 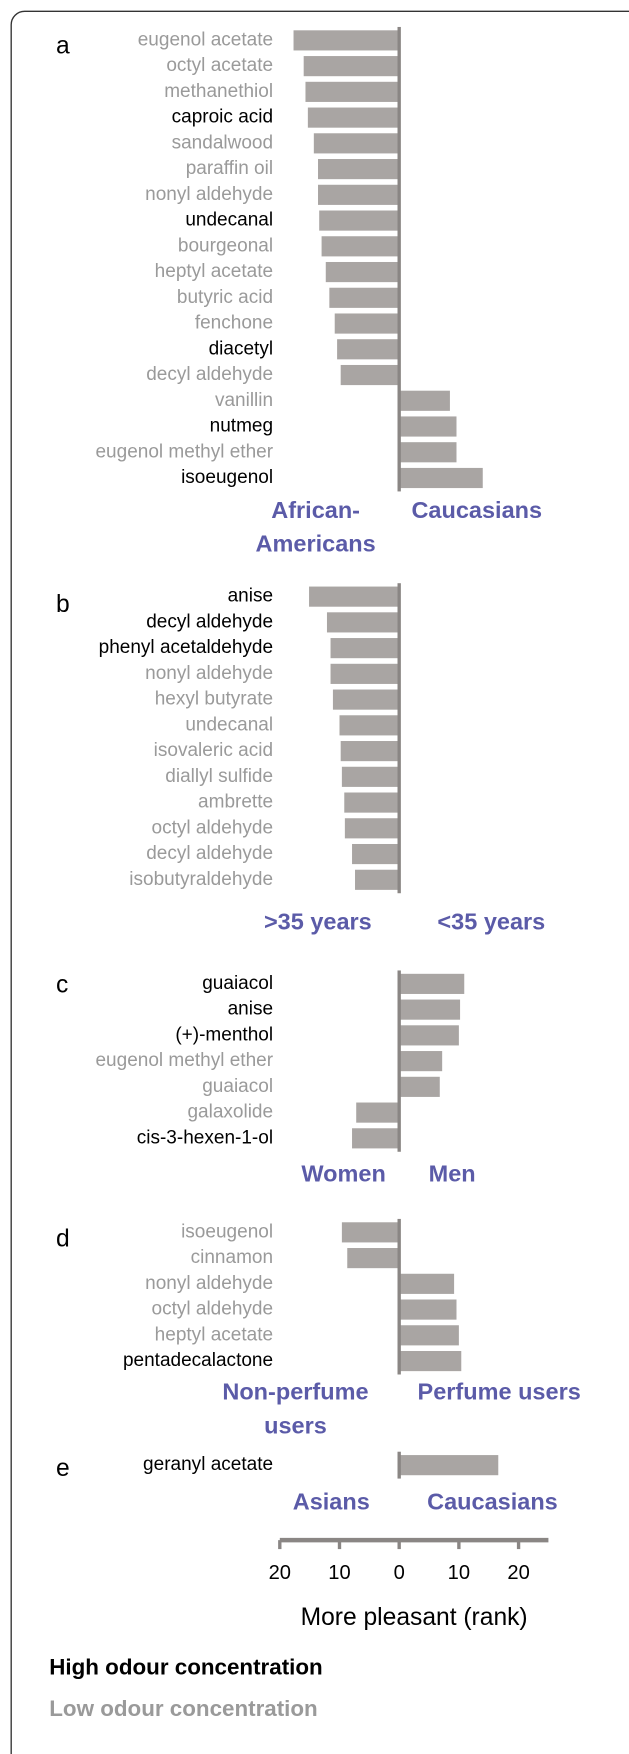 I want to click on group-label: Asians, so click(x=331, y=1501).